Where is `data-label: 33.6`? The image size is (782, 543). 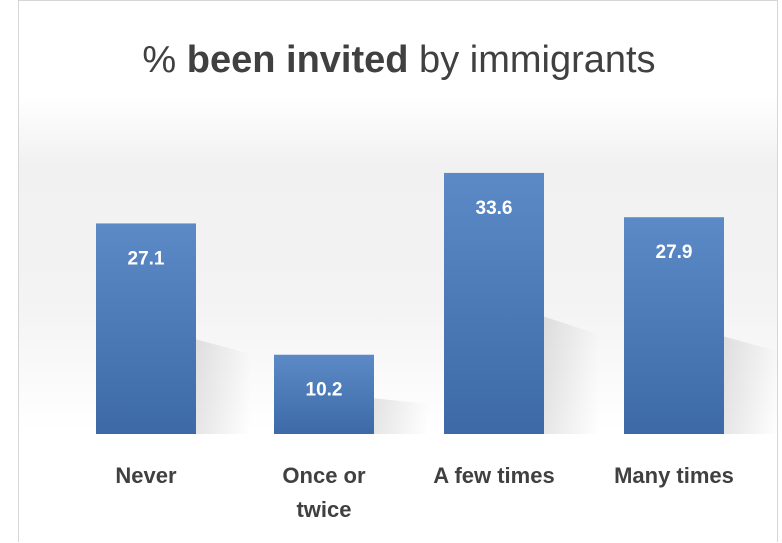 data-label: 33.6 is located at coordinates (494, 208).